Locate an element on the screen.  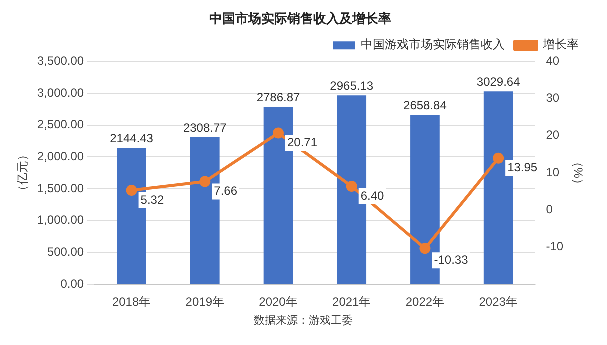
y-axis-title: （亿元） is located at coordinates (23, 173).